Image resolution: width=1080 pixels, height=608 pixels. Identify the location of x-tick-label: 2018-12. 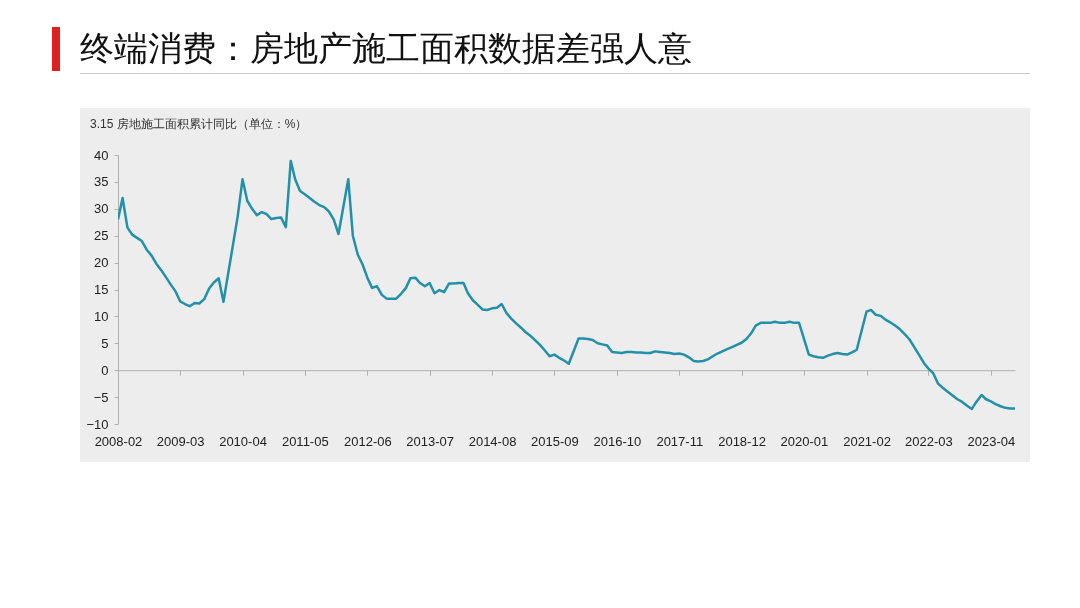
(742, 441).